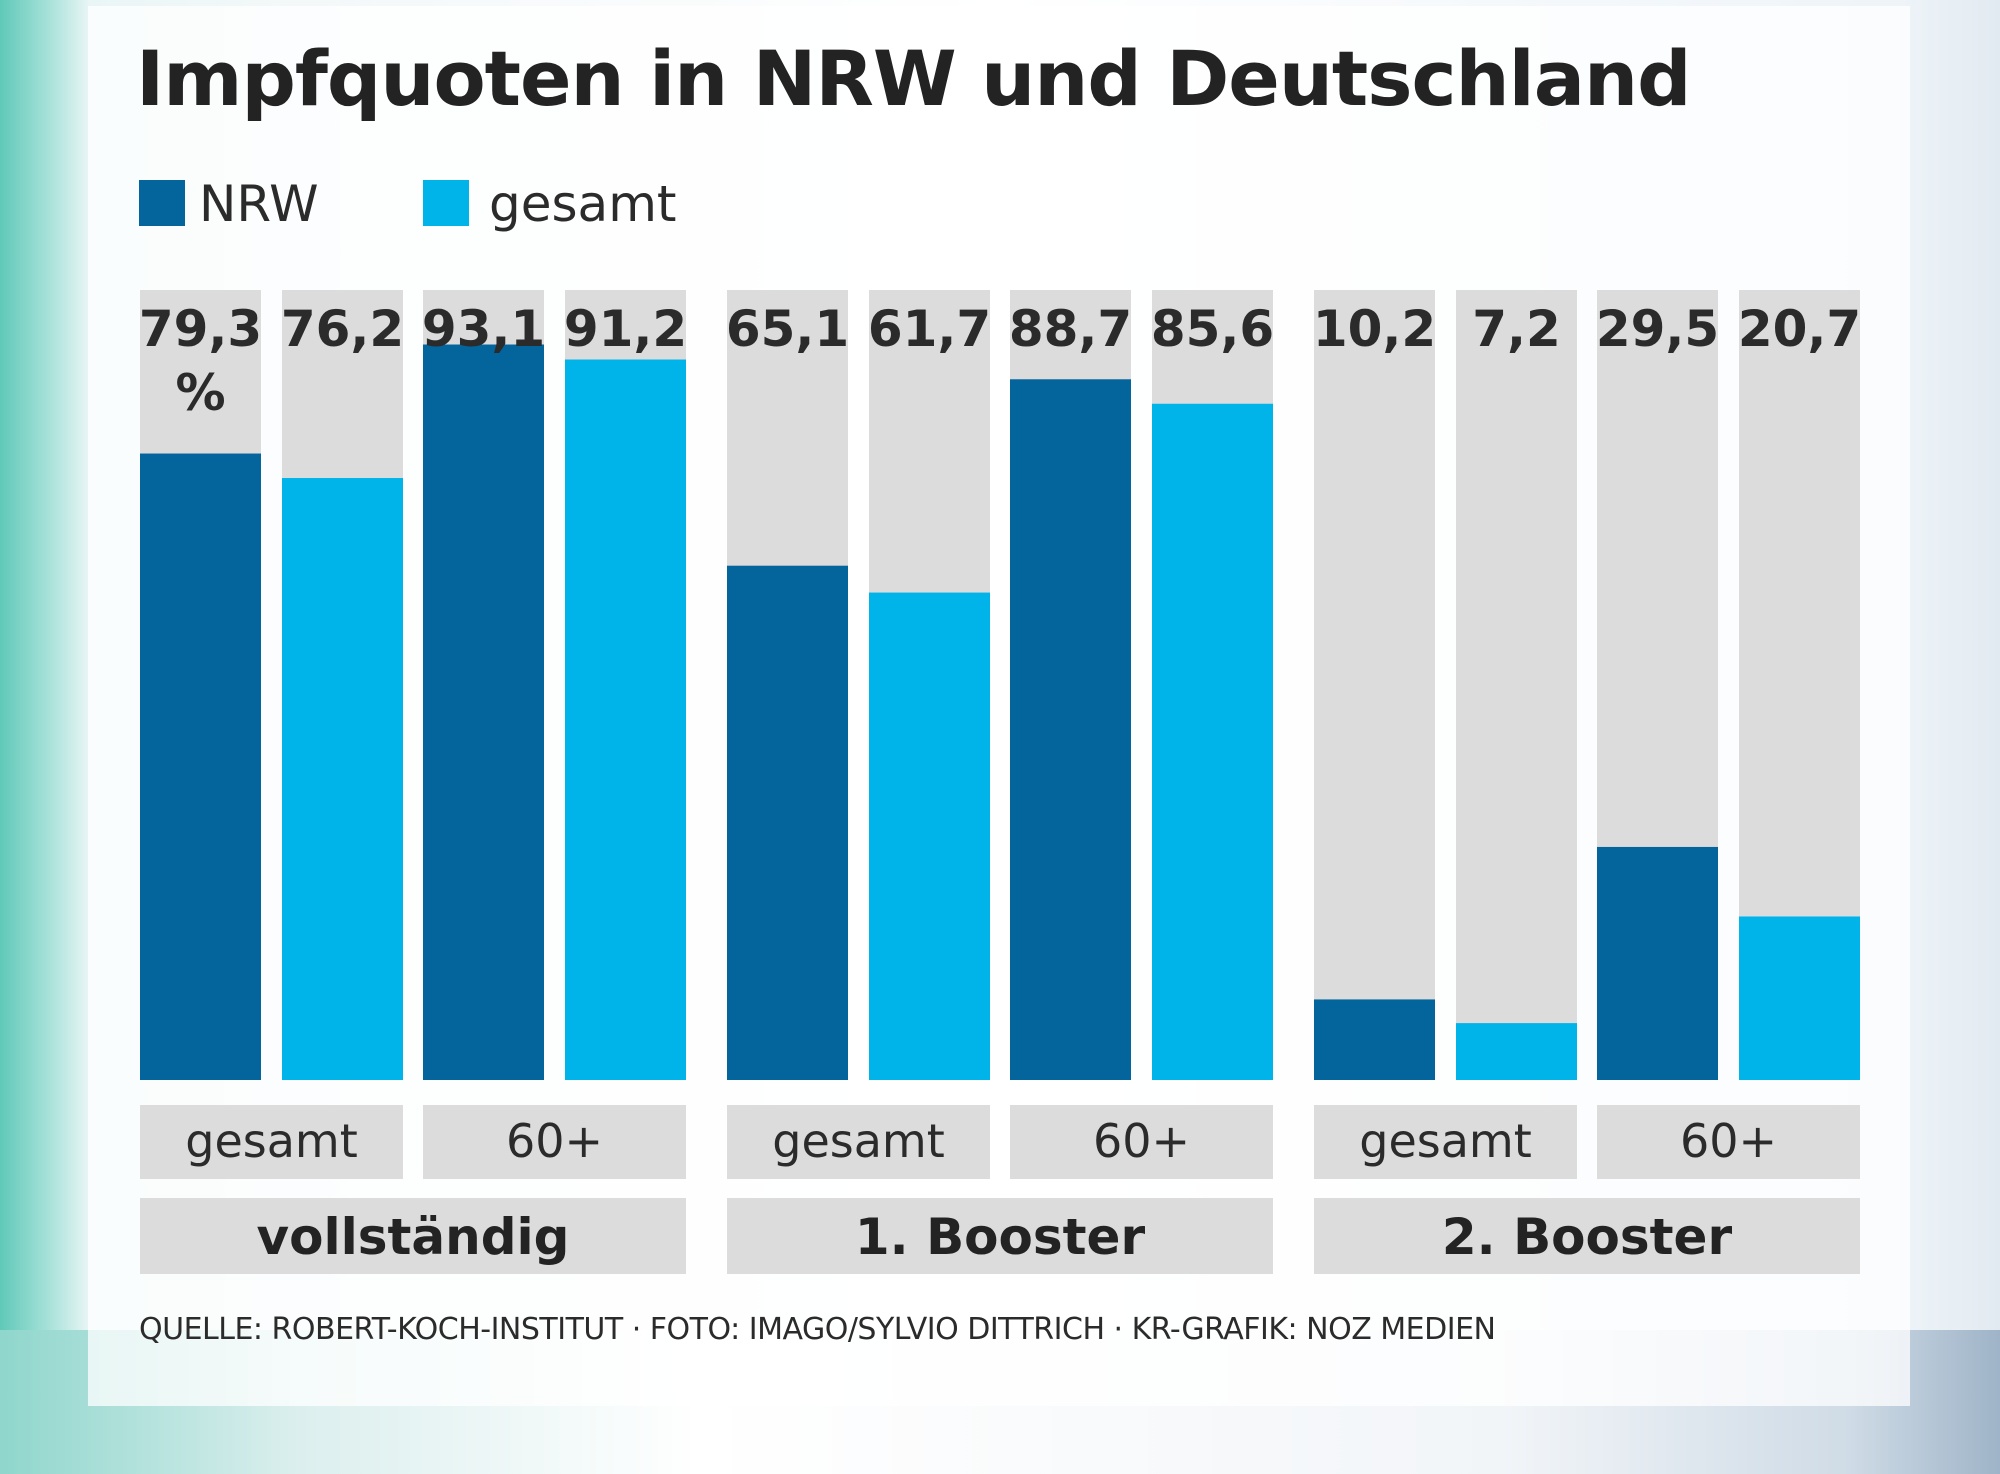 The height and width of the screenshot is (1474, 2000). Describe the element at coordinates (1657, 329) in the screenshot. I see `value-label-nrw-5: 29,5` at that location.